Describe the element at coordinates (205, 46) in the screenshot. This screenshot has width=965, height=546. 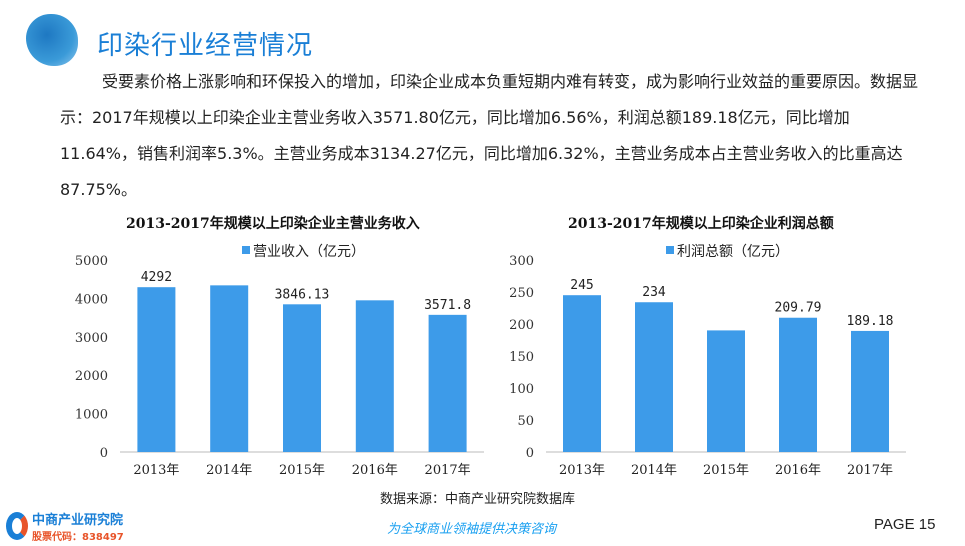
I see `page-title: 印染行业经营情况` at that location.